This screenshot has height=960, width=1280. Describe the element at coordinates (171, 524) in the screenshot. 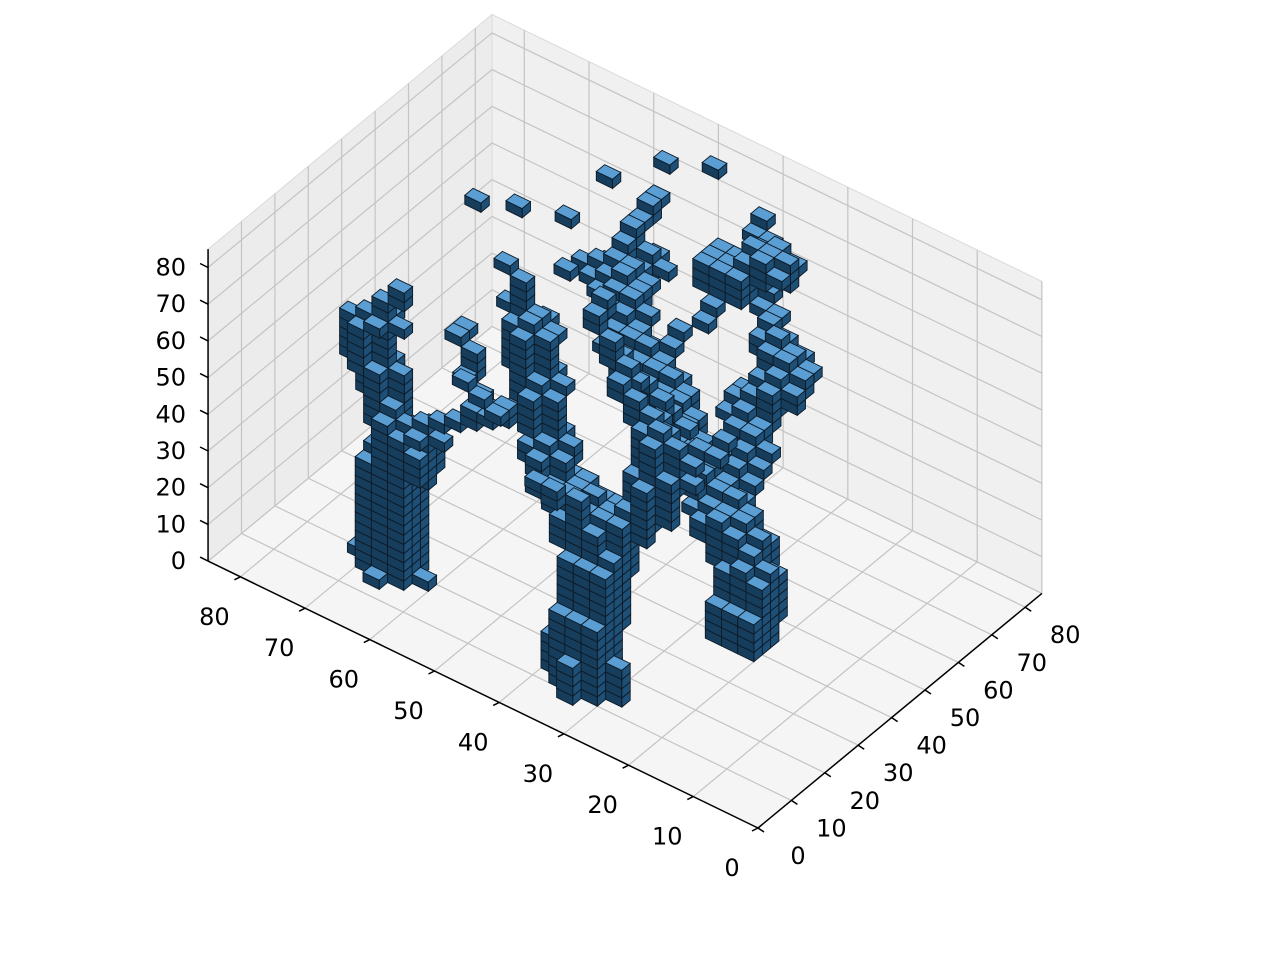

I see `z-tick-label: 10` at that location.